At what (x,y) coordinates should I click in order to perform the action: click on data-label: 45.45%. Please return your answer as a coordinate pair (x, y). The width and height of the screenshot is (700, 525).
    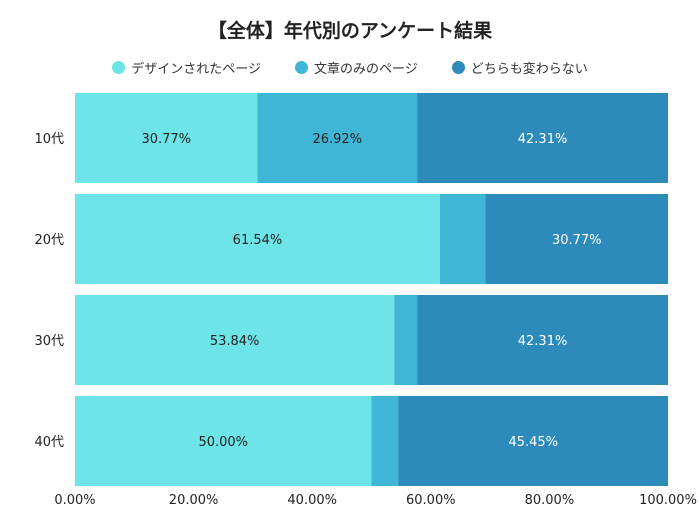
    Looking at the image, I should click on (533, 442).